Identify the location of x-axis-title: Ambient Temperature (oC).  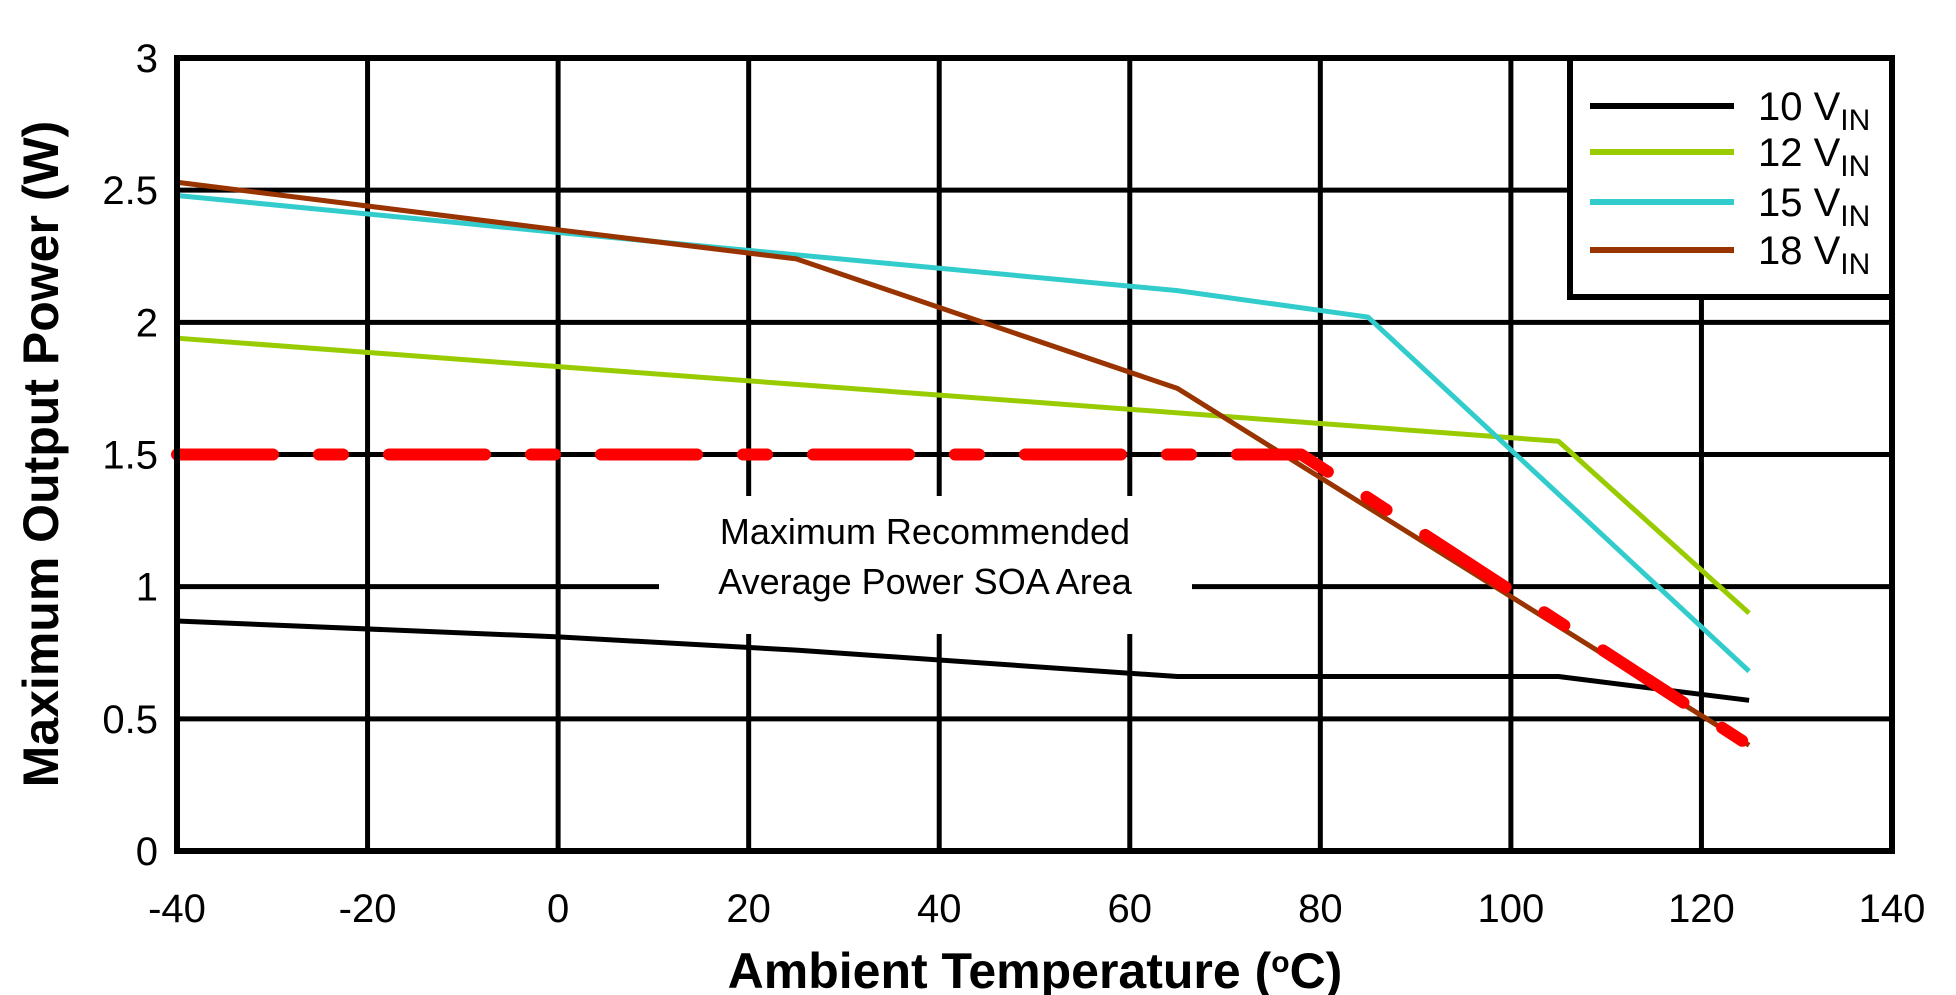
(1035, 969).